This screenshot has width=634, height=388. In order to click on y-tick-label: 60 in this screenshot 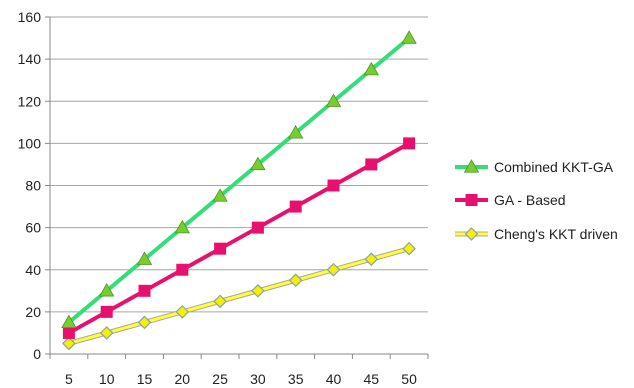, I will do `click(33, 228)`.